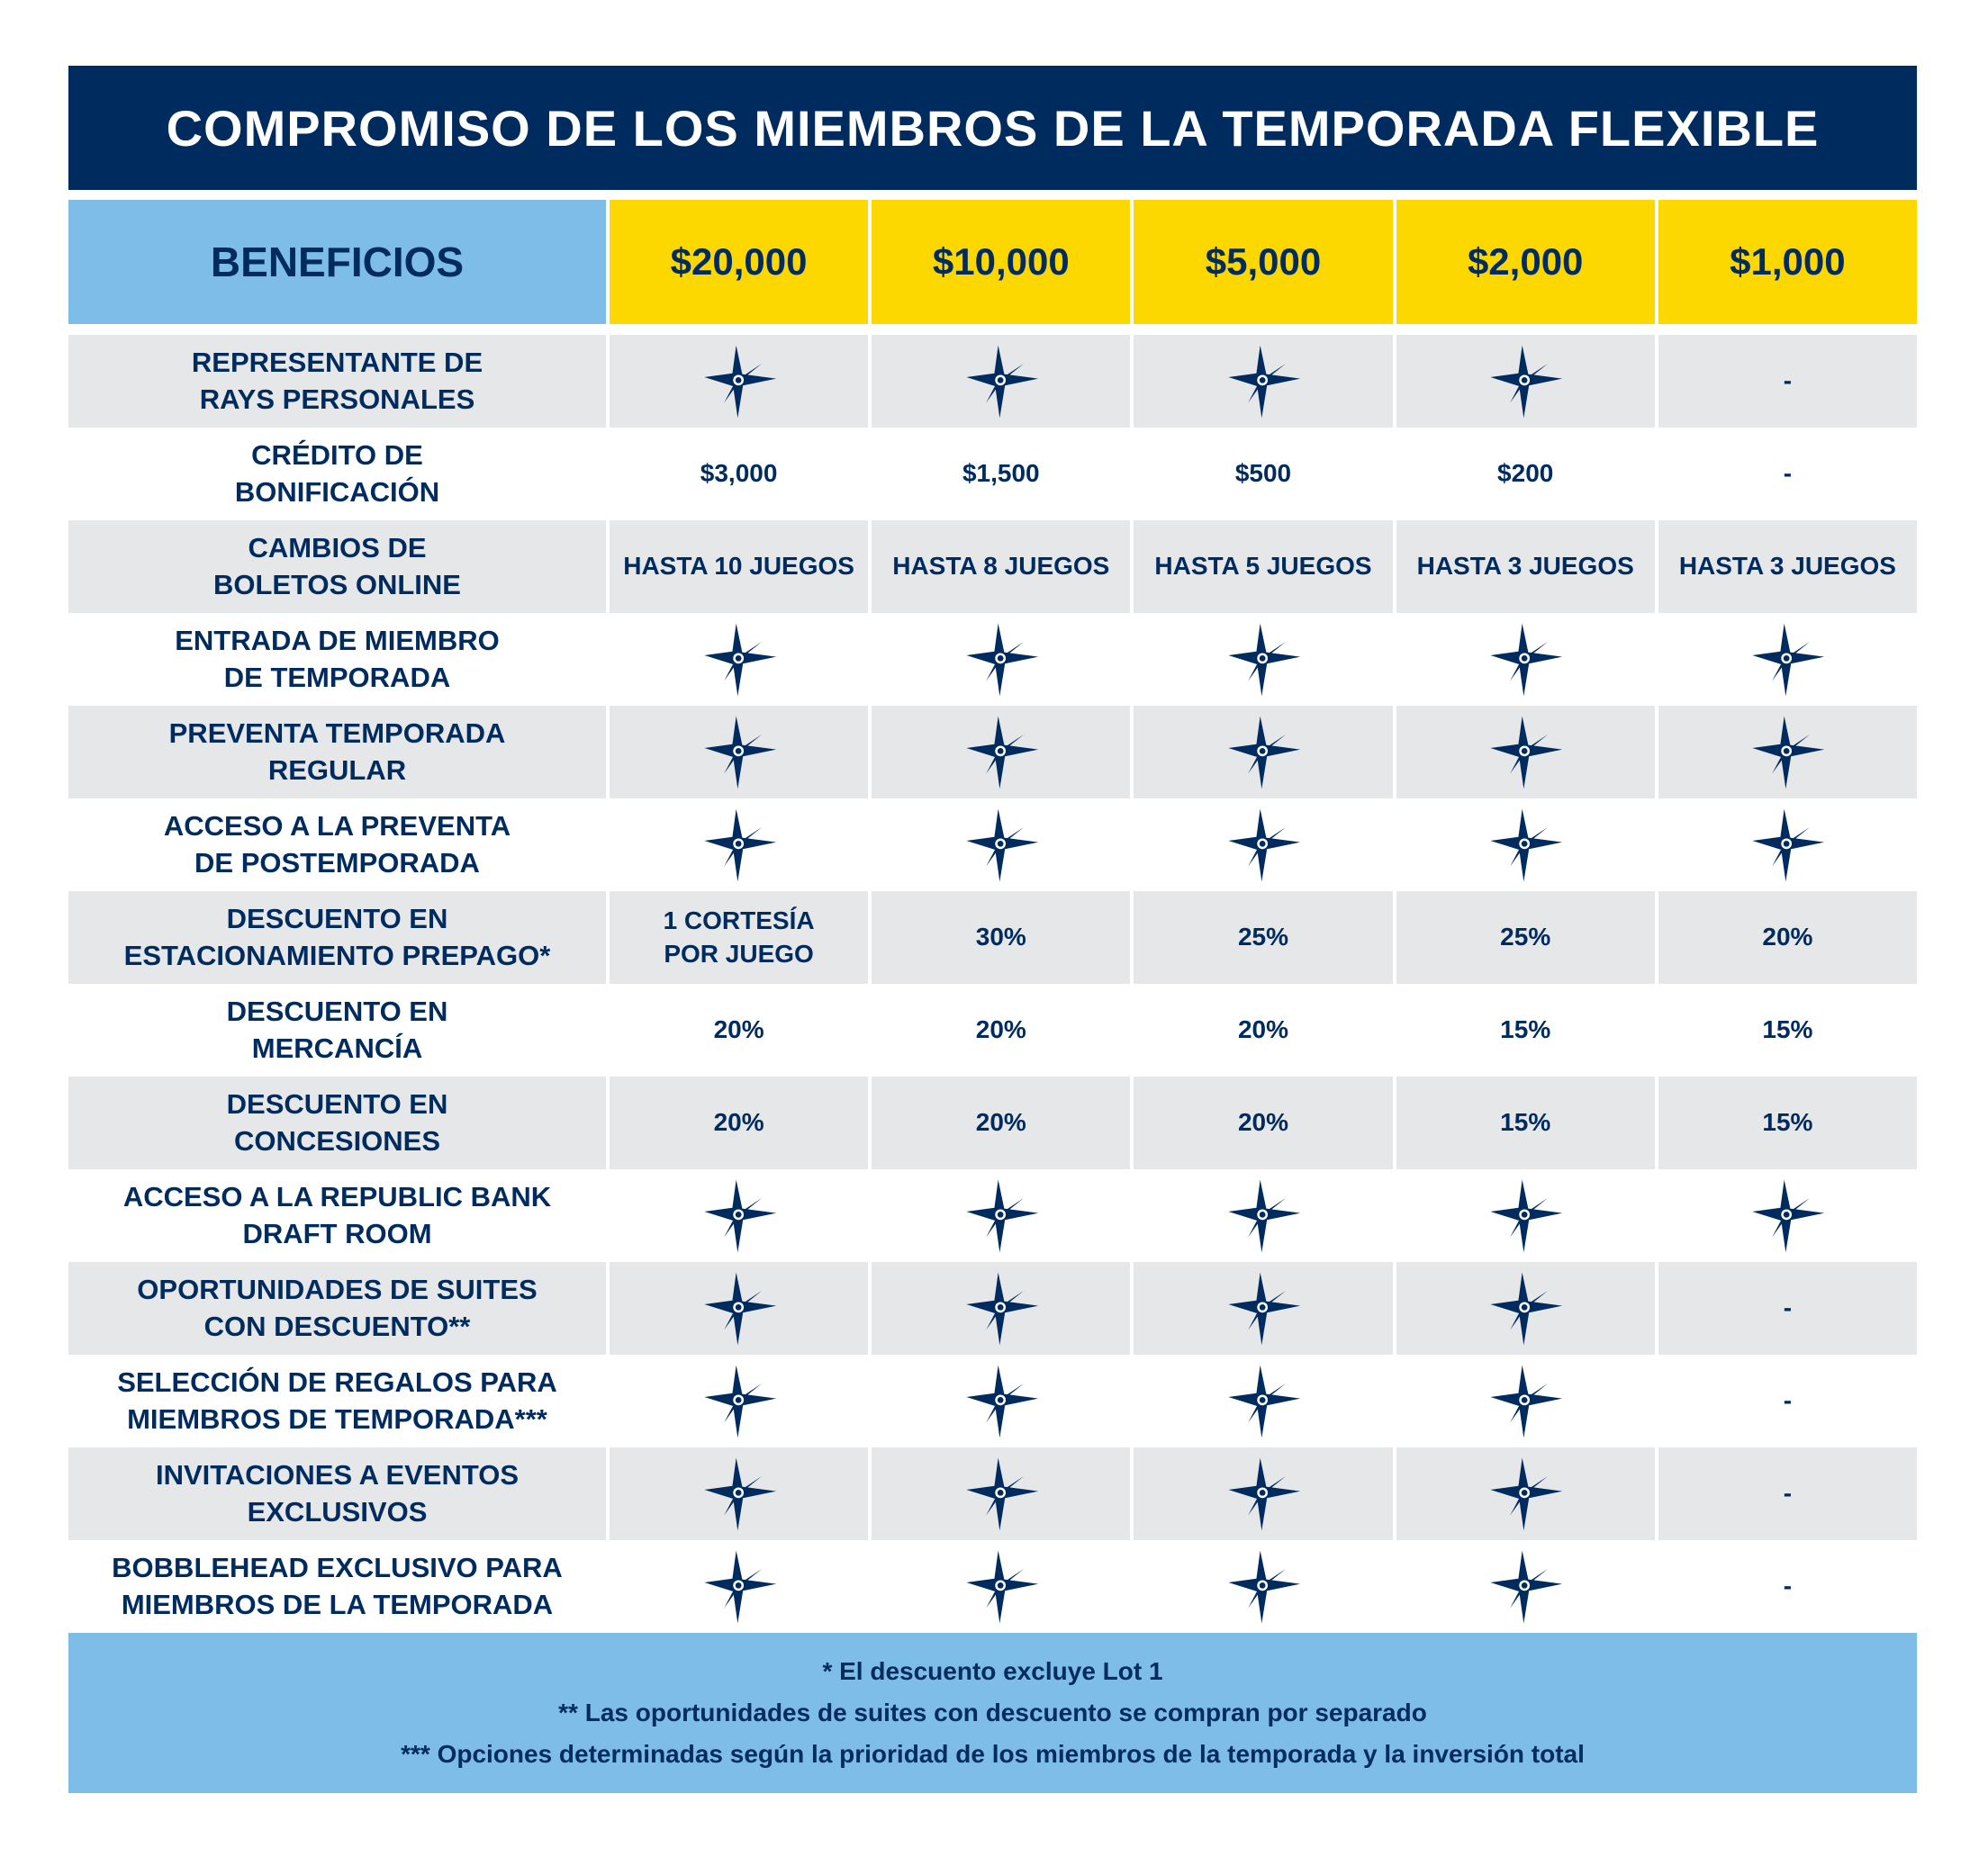 Image resolution: width=1988 pixels, height=1866 pixels. Describe the element at coordinates (992, 752) in the screenshot. I see `table-row: PREVENTA TEMPORADA REGULAR` at that location.